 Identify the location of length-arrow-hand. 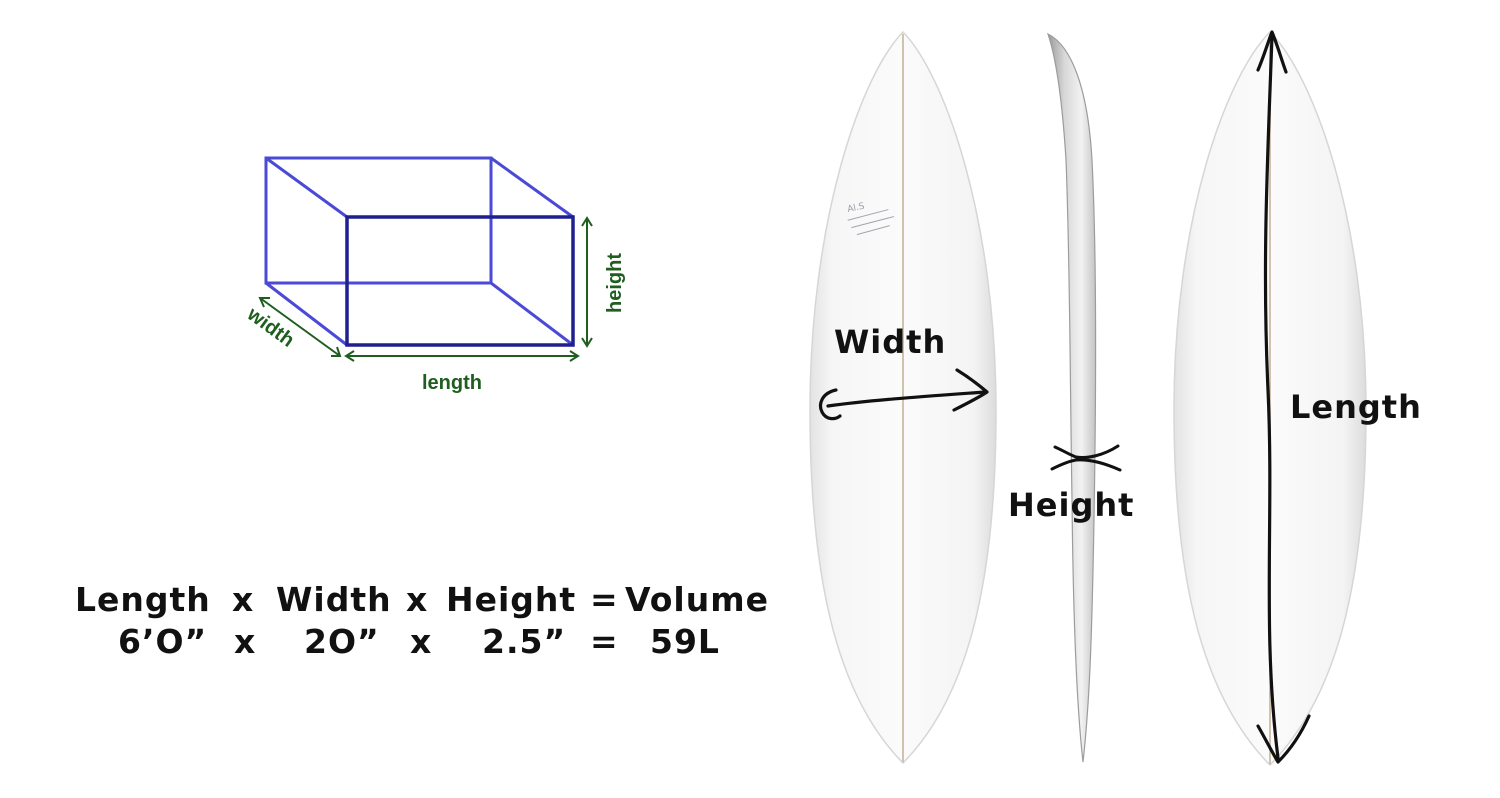
(1283, 397).